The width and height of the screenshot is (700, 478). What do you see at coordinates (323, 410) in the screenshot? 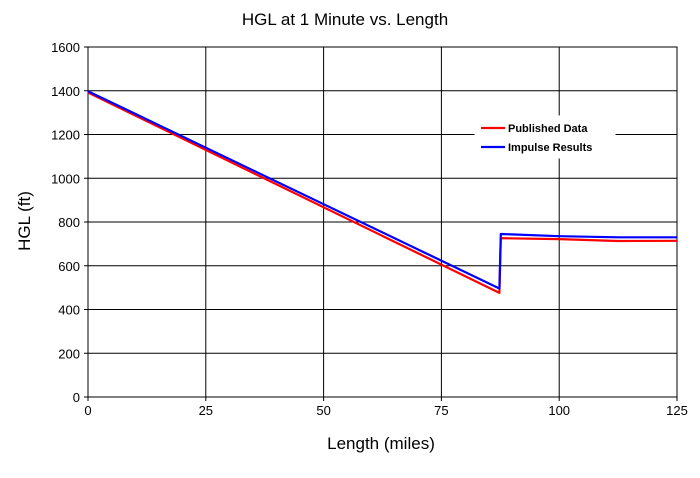
I see `x-tick-label: 50` at bounding box center [323, 410].